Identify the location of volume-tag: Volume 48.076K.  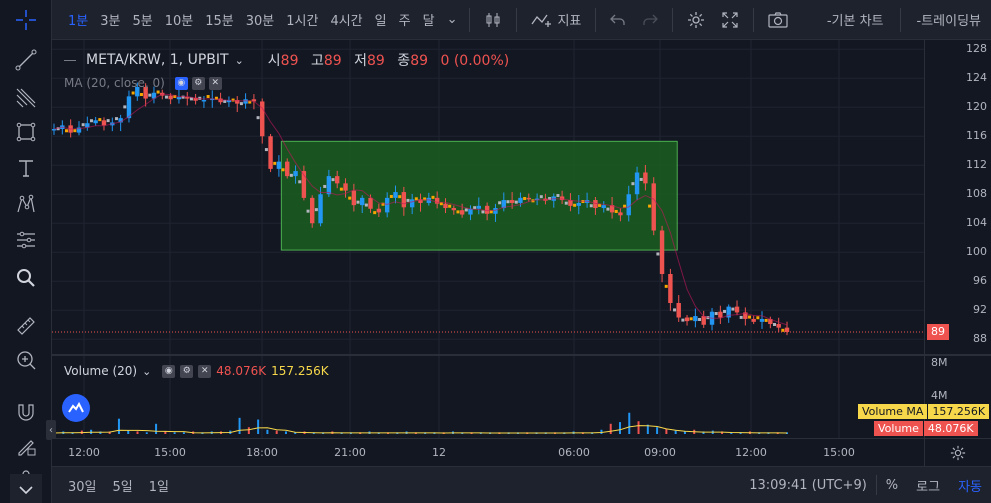
(926, 428).